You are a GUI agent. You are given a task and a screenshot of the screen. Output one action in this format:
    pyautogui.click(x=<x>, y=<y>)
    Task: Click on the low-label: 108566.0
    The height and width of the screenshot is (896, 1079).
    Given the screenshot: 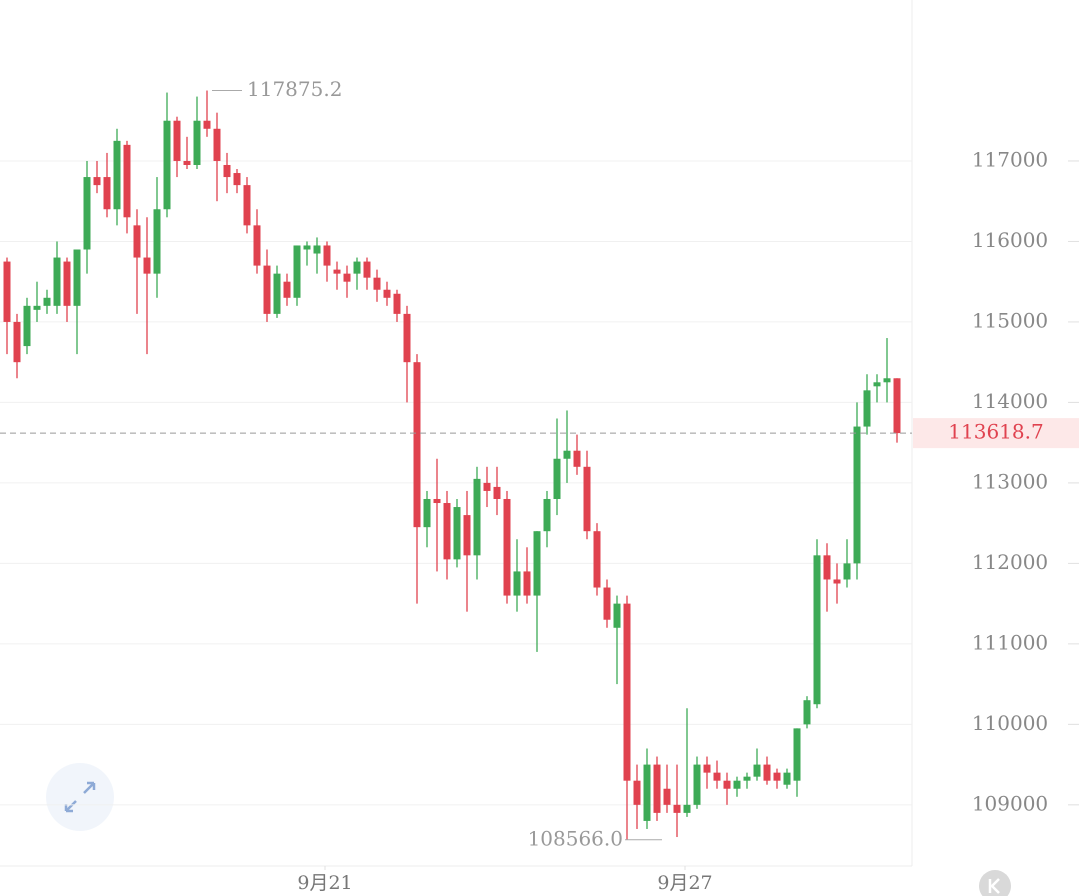 What is the action you would take?
    pyautogui.click(x=575, y=838)
    